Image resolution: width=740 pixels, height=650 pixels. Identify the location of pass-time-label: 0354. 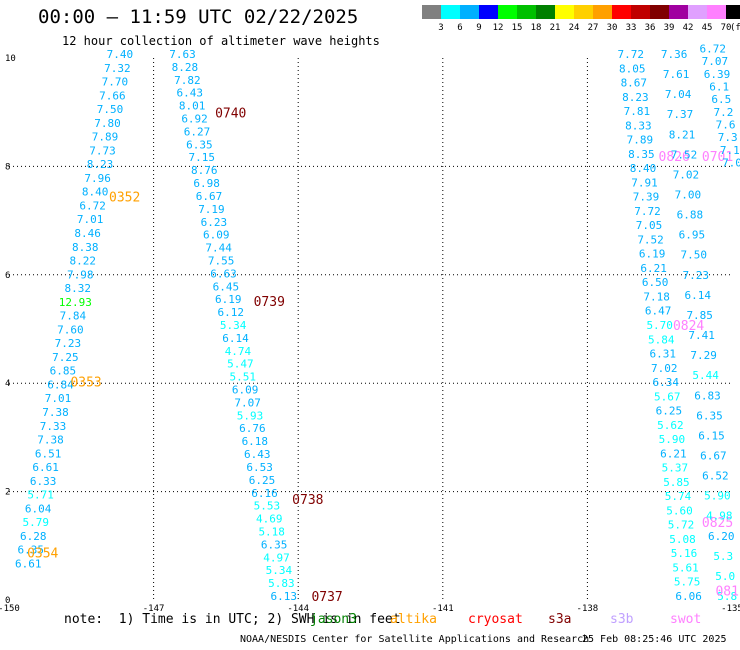
(42, 554).